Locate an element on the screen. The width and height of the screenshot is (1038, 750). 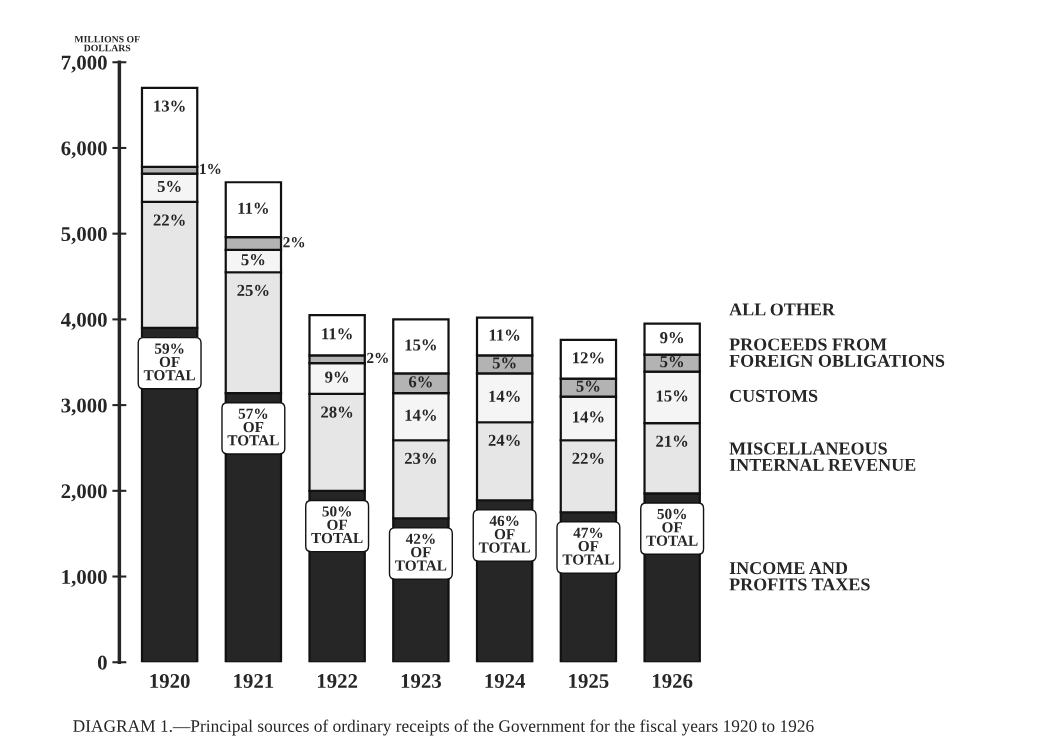
y-tick-label: 2,000 is located at coordinates (84, 493).